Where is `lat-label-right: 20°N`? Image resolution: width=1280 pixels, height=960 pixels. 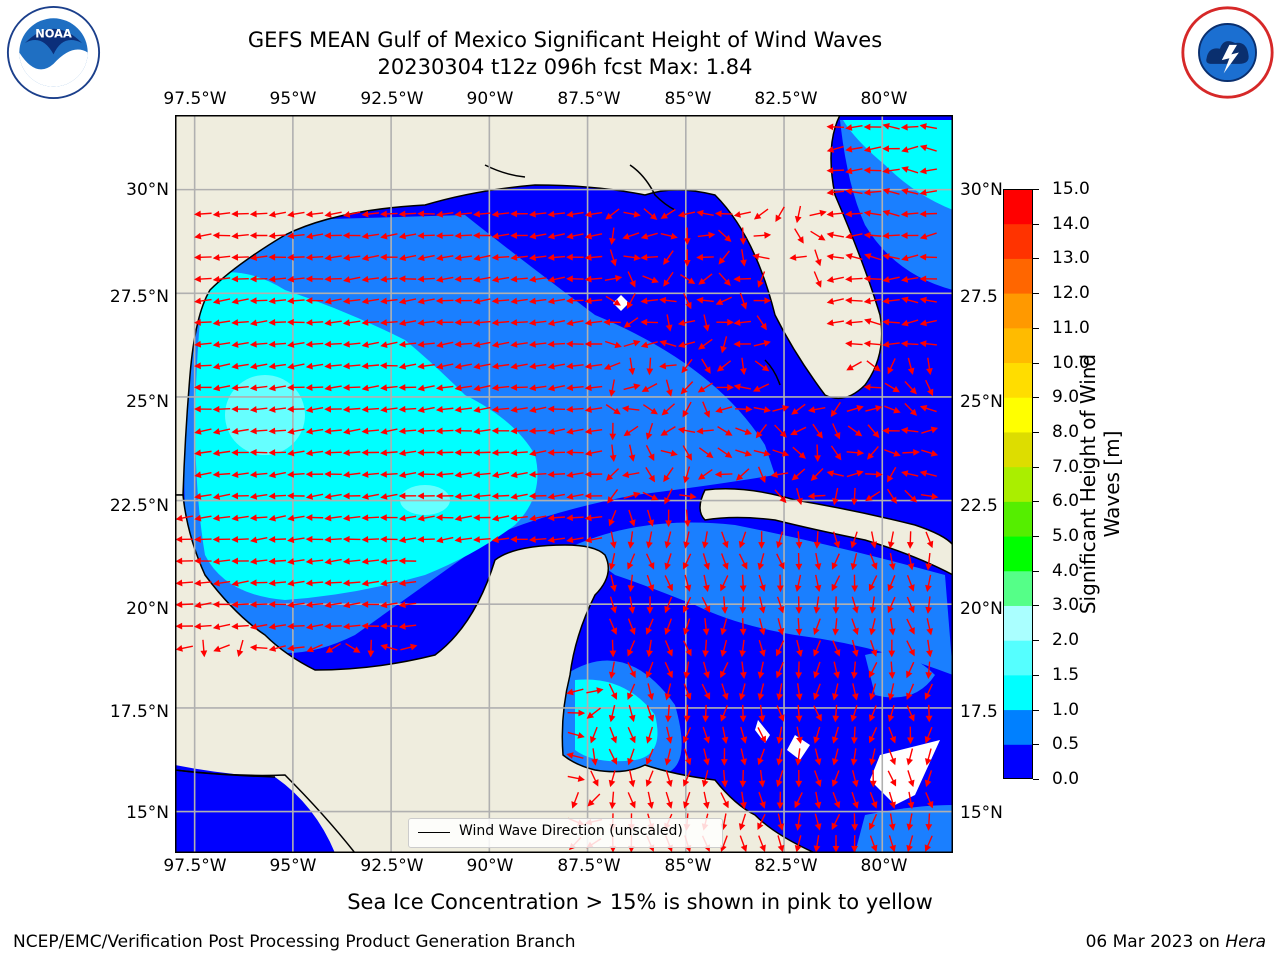 lat-label-right: 20°N is located at coordinates (981, 609).